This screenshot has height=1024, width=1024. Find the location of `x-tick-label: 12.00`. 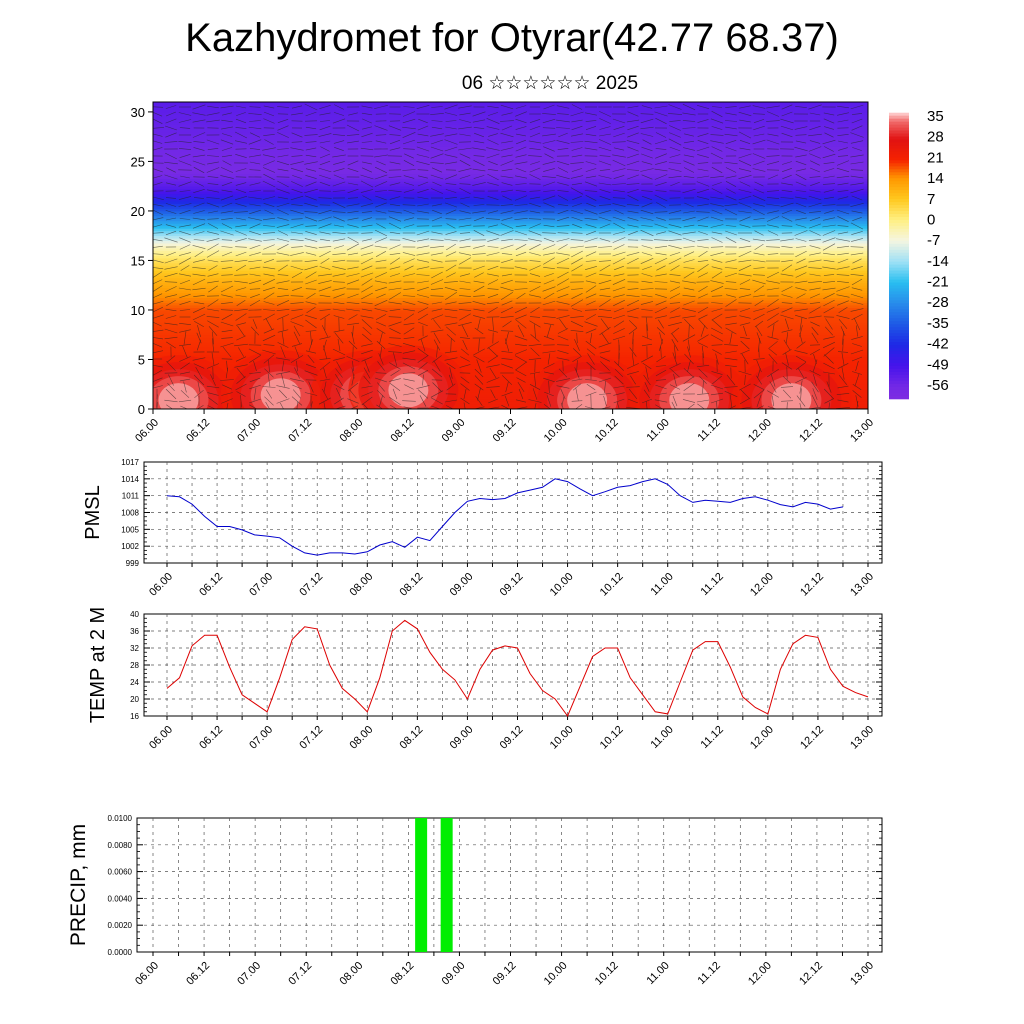

x-tick-label: 12.00 is located at coordinates (762, 738).